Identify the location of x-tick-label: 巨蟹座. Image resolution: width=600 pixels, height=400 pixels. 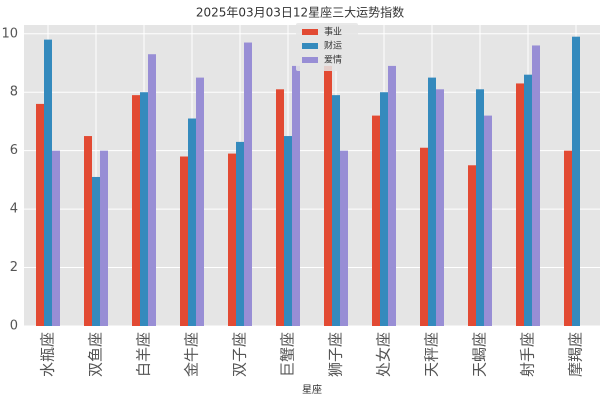
(288, 354).